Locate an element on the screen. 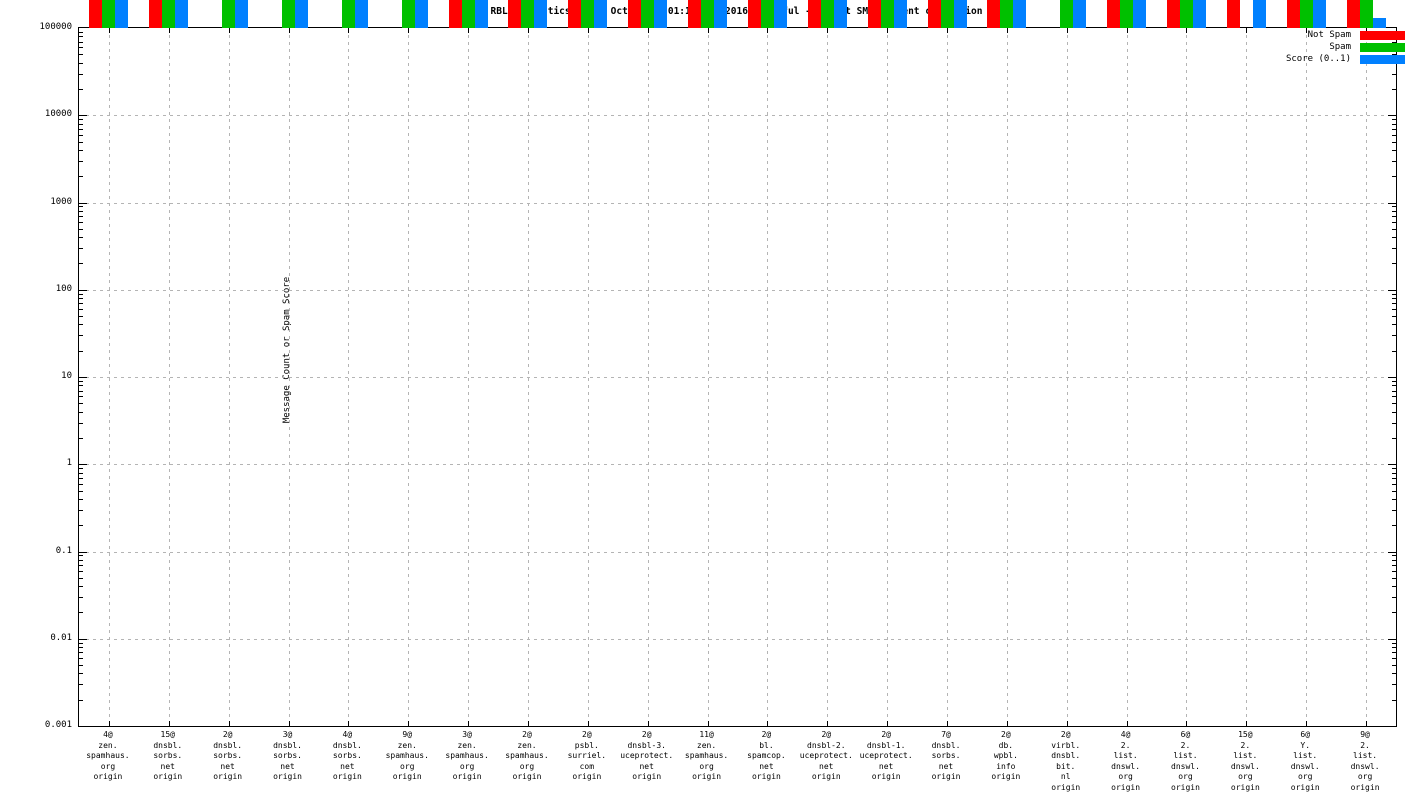 The height and width of the screenshot is (792, 1408). x-tick-label-line: bit. is located at coordinates (1066, 766).